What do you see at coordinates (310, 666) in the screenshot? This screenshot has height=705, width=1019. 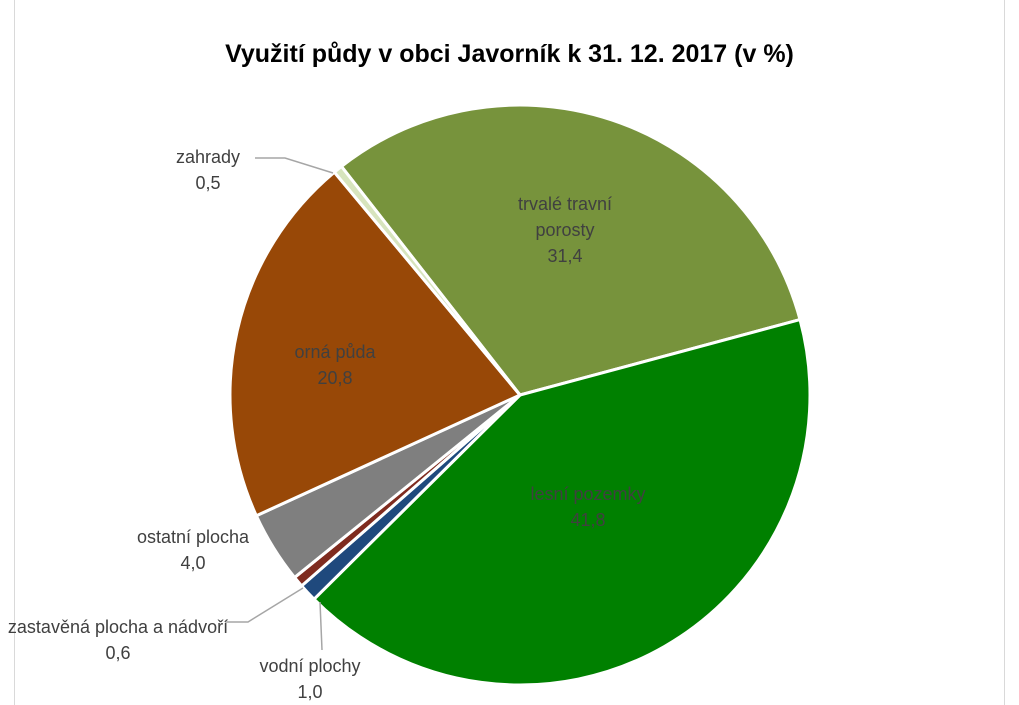 I see `slice-name: vodní plochy` at bounding box center [310, 666].